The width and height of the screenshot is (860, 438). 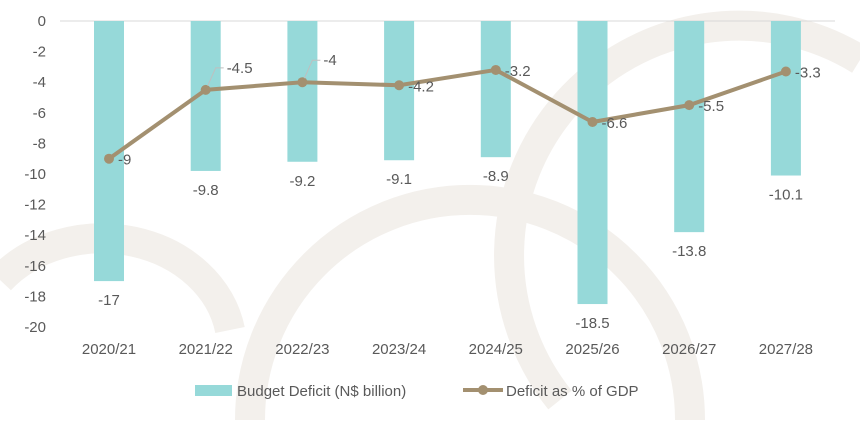 What do you see at coordinates (124, 160) in the screenshot?
I see `line-data-label: -9` at bounding box center [124, 160].